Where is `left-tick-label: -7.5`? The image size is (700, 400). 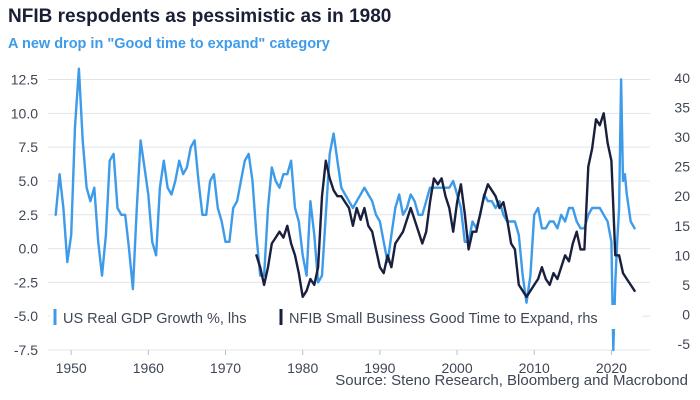
left-tick-label: -7.5 is located at coordinates (26, 350).